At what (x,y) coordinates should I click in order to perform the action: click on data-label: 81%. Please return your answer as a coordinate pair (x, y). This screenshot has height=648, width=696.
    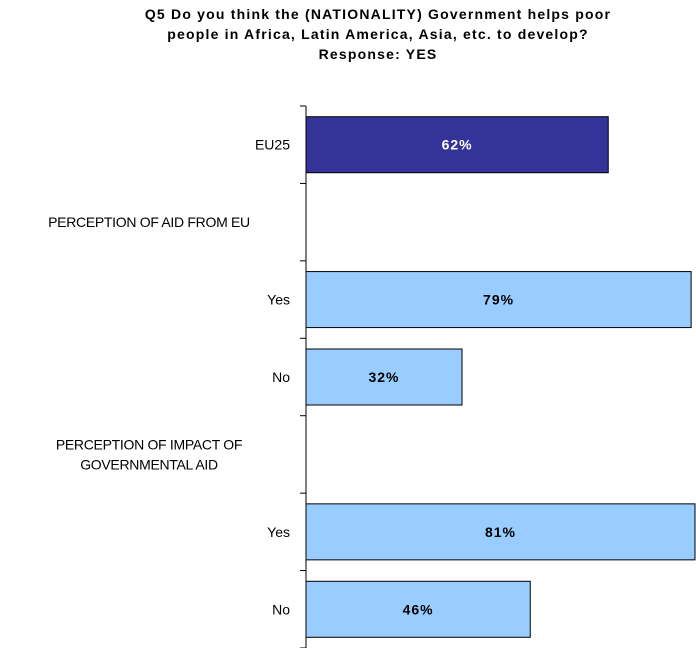
    Looking at the image, I should click on (500, 532).